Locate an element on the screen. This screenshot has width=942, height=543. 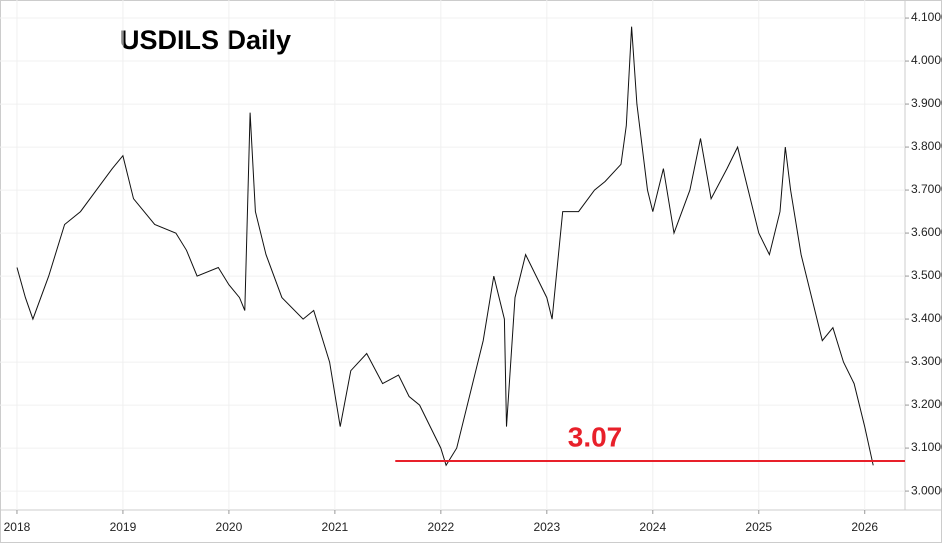
x-tick-label: 2022 is located at coordinates (440, 527).